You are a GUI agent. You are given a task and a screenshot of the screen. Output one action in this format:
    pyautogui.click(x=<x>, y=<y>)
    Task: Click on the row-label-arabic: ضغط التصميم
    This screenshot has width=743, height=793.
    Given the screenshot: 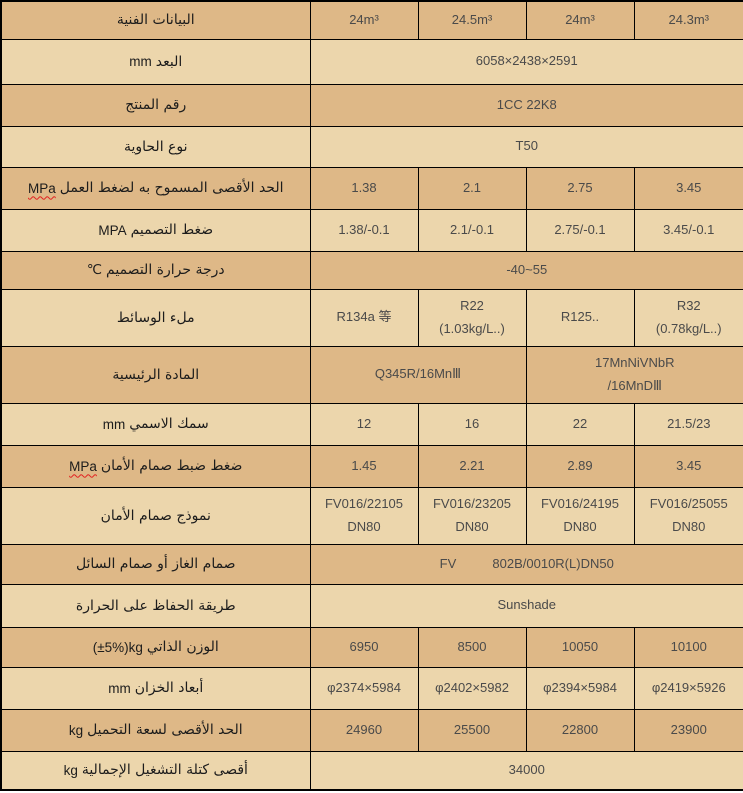 What is the action you would take?
    pyautogui.click(x=172, y=230)
    